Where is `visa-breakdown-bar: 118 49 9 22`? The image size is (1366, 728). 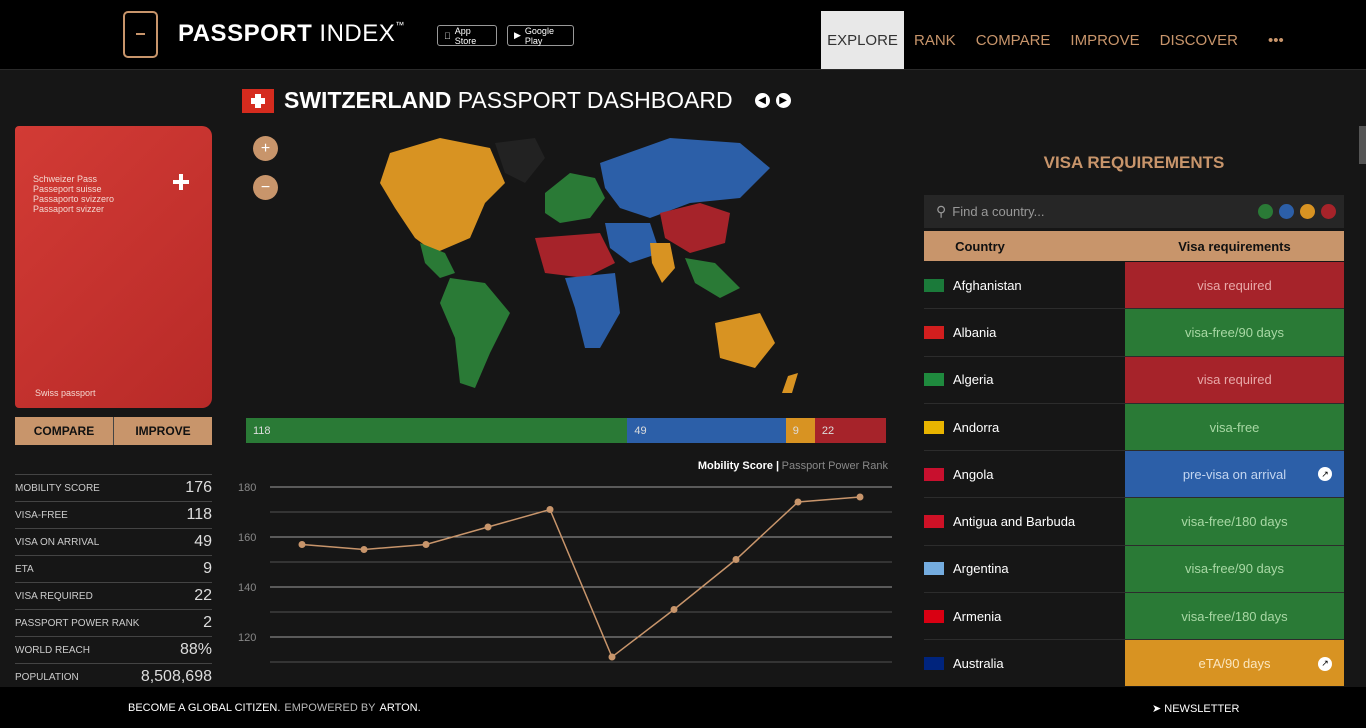
visa-breakdown-bar: 118 49 9 22 is located at coordinates (566, 430).